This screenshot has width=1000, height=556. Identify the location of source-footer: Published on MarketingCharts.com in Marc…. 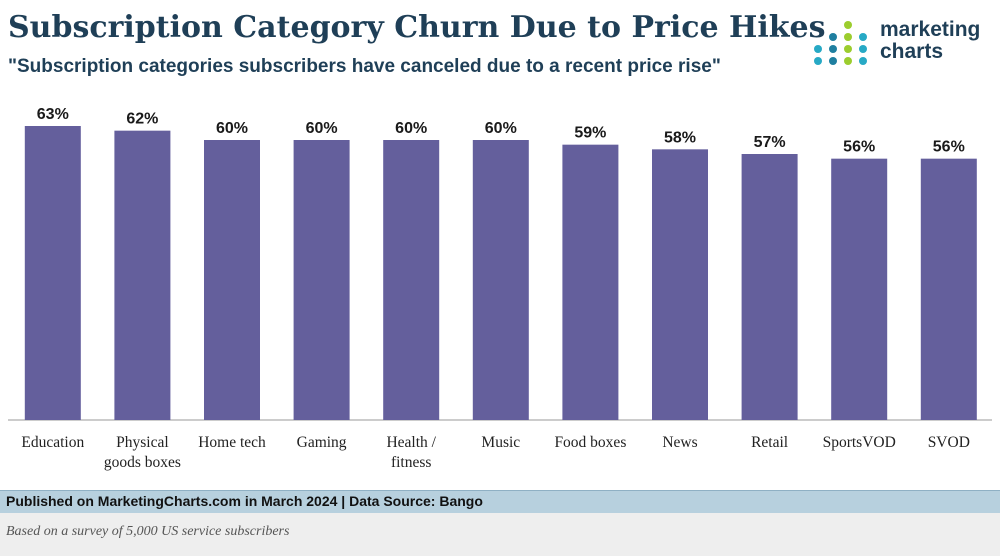
(500, 501).